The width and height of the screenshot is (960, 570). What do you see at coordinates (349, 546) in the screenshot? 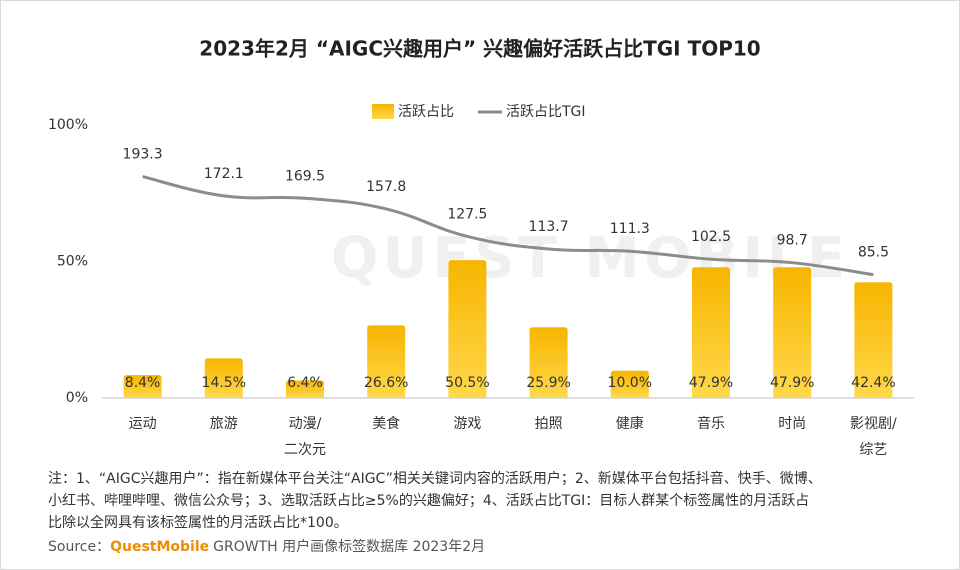
I see `source-text: GROWTH 用户画像标签数据库 2023年2月` at bounding box center [349, 546].